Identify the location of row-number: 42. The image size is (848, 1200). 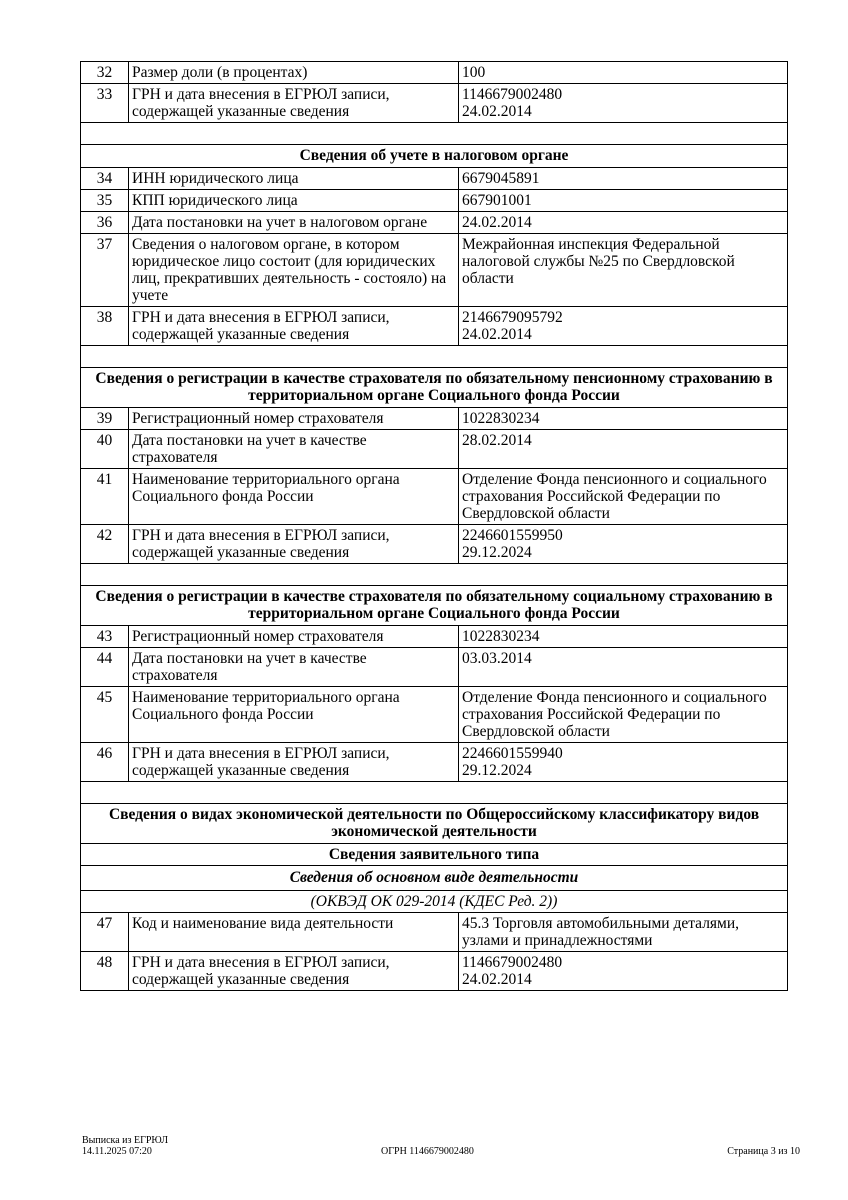
(104, 544).